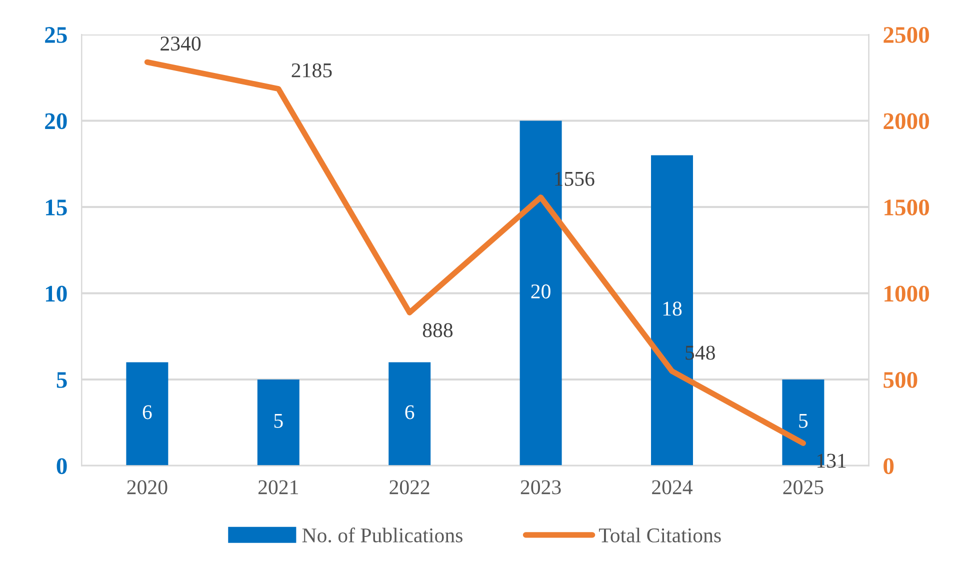 This screenshot has height=575, width=960. Describe the element at coordinates (56, 121) in the screenshot. I see `y-tick-label: 20` at that location.